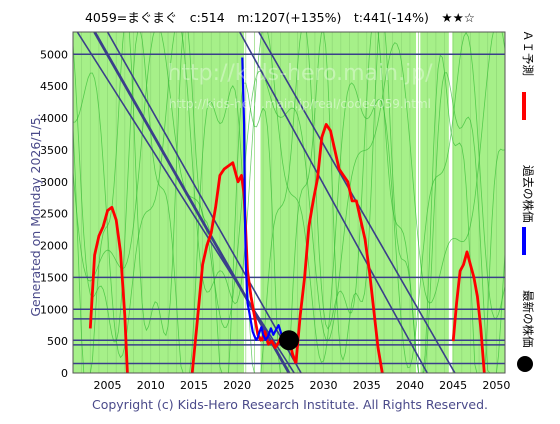 Image resolution: width=560 pixels, height=424 pixels. What do you see at coordinates (54, 246) in the screenshot?
I see `y-tick-label: 2000` at bounding box center [54, 246].